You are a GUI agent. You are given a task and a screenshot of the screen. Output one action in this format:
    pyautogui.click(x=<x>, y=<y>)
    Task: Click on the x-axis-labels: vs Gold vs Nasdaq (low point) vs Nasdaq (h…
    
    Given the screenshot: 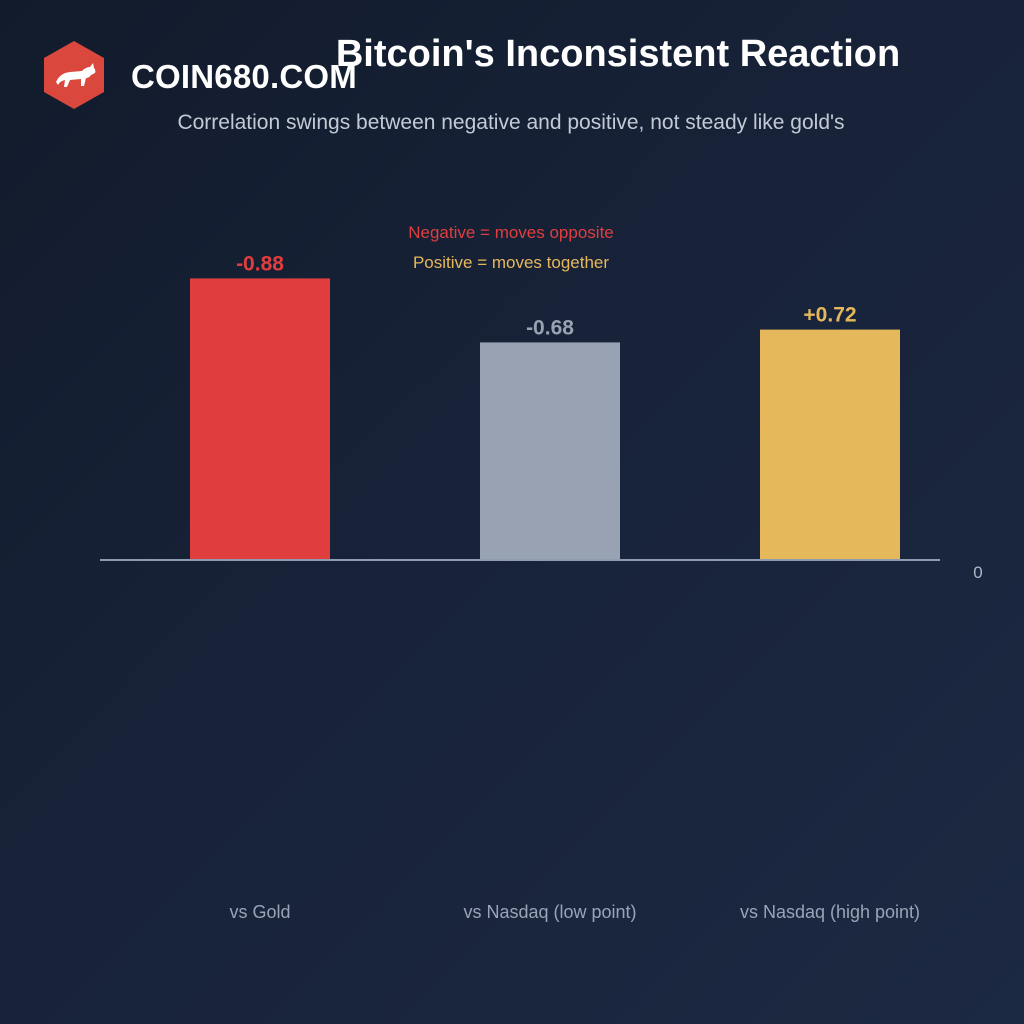 What is the action you would take?
    pyautogui.click(x=574, y=912)
    